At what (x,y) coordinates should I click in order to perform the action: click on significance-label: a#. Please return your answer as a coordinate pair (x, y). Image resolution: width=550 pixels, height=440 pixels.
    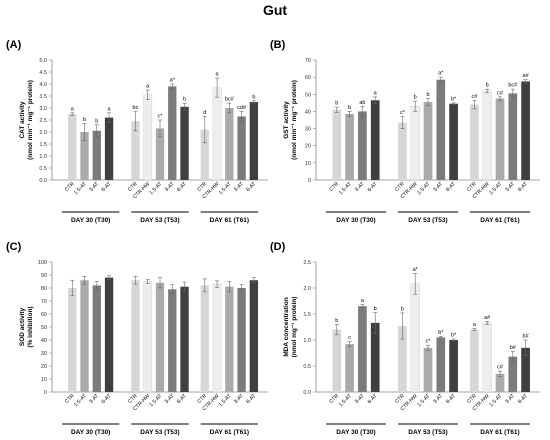
    Looking at the image, I should click on (487, 318).